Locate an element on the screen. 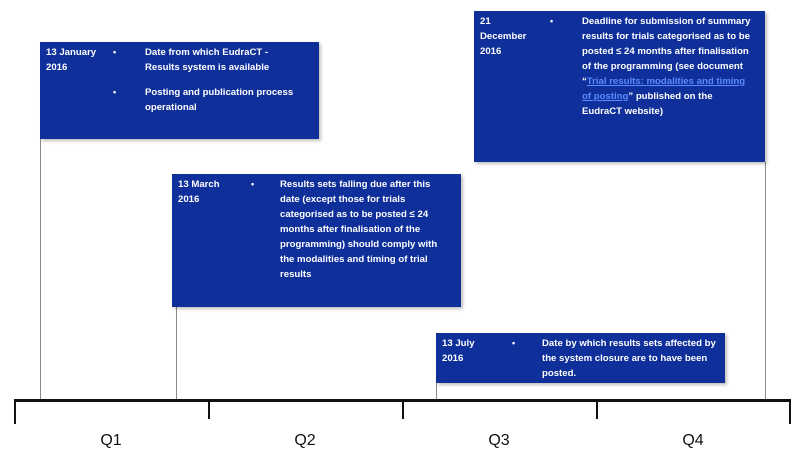  event-date: 21 December 2016 is located at coordinates (503, 36).